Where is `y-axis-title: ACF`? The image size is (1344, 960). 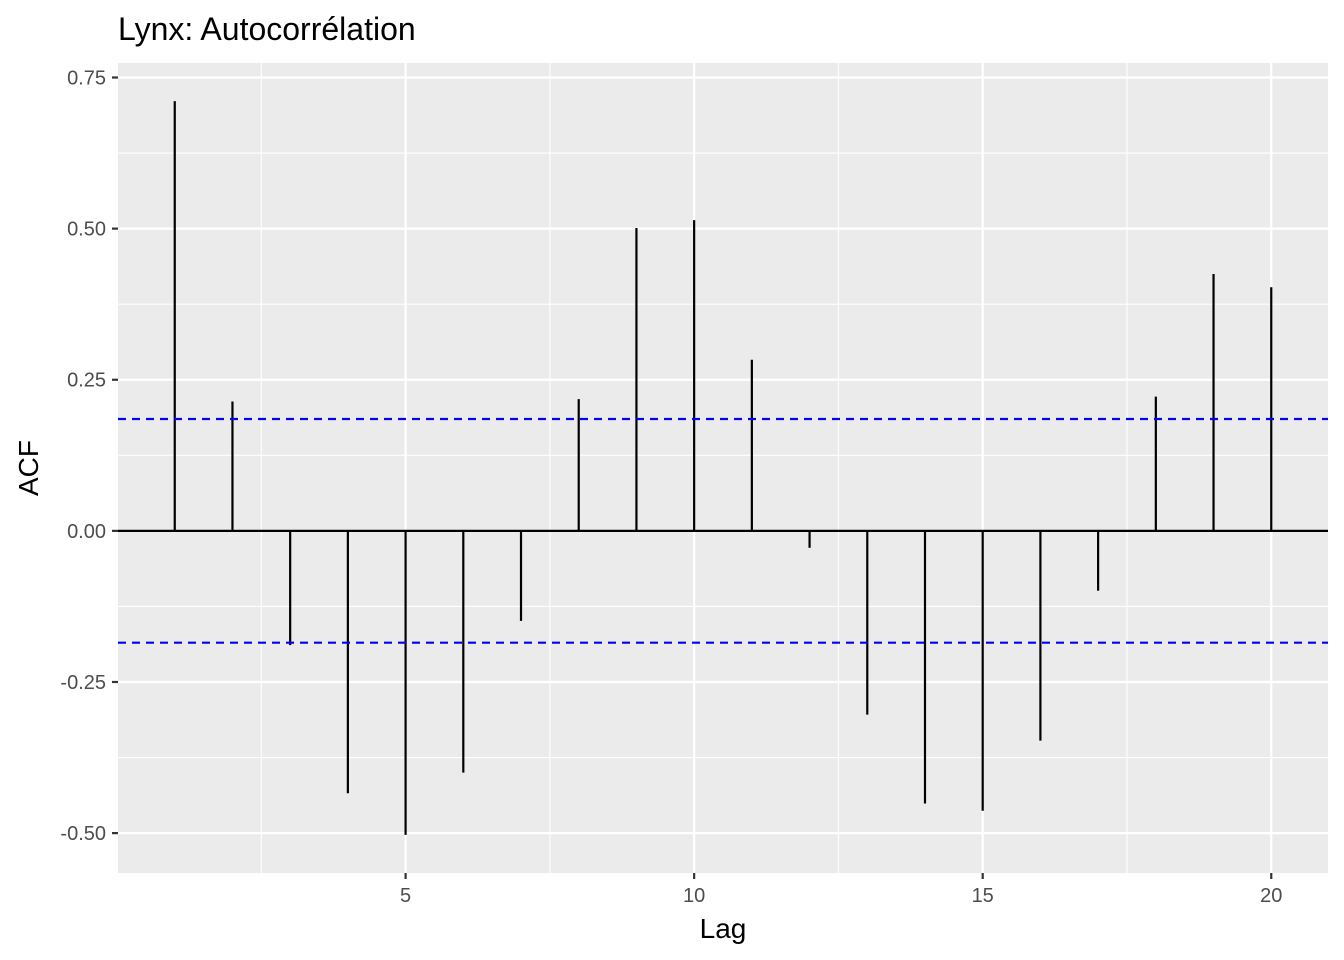
y-axis-title: ACF is located at coordinates (28, 468).